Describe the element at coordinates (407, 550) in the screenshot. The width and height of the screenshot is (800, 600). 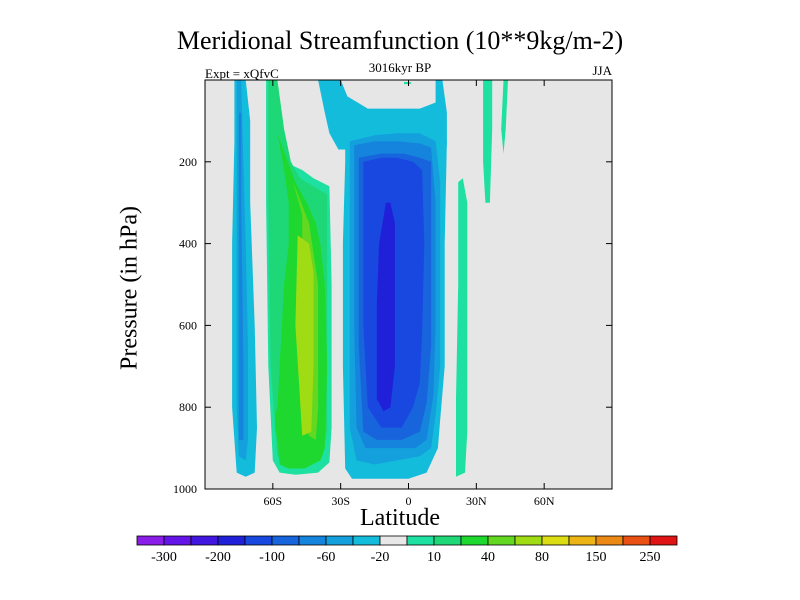
I see `colorbar: -300 -200 -100 -60 -20 10 40 80 150 250` at that location.